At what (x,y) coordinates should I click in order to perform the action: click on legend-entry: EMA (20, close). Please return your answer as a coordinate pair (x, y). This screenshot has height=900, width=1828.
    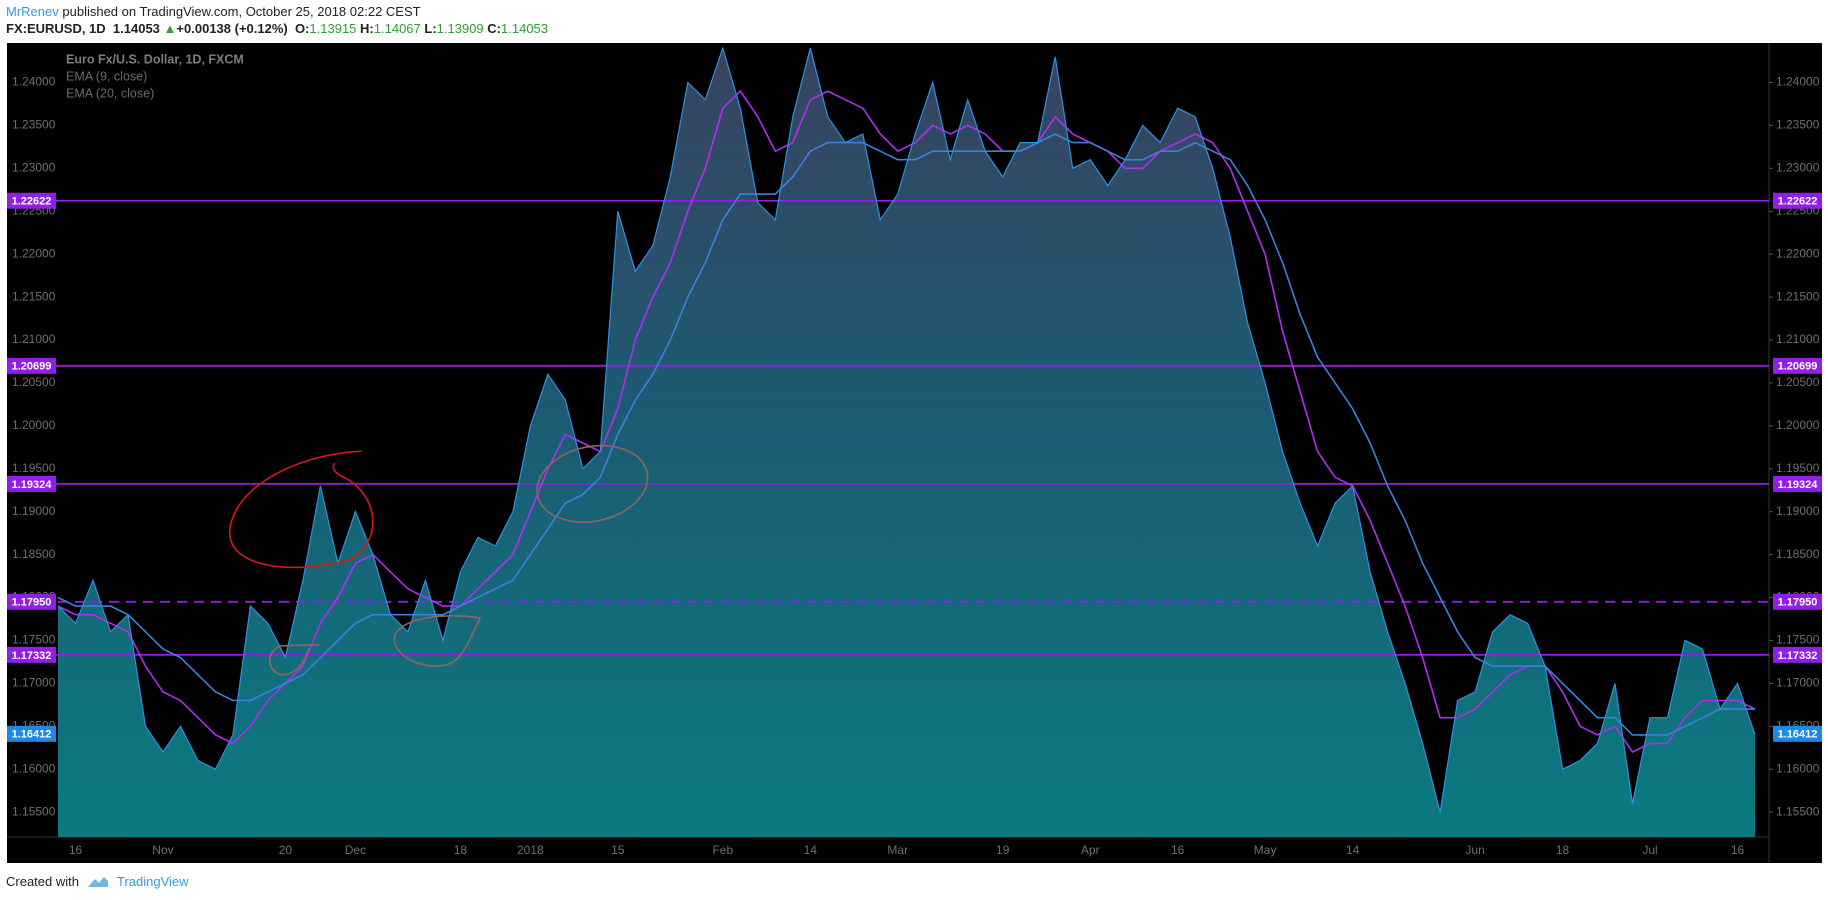
    Looking at the image, I should click on (110, 93).